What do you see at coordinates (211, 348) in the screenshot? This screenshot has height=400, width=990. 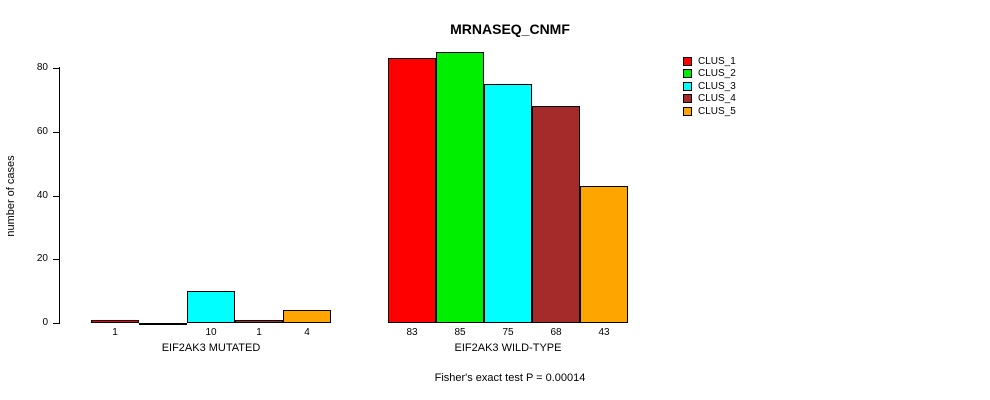 I see `group-label-1: EIF2AK3 MUTATED` at bounding box center [211, 348].